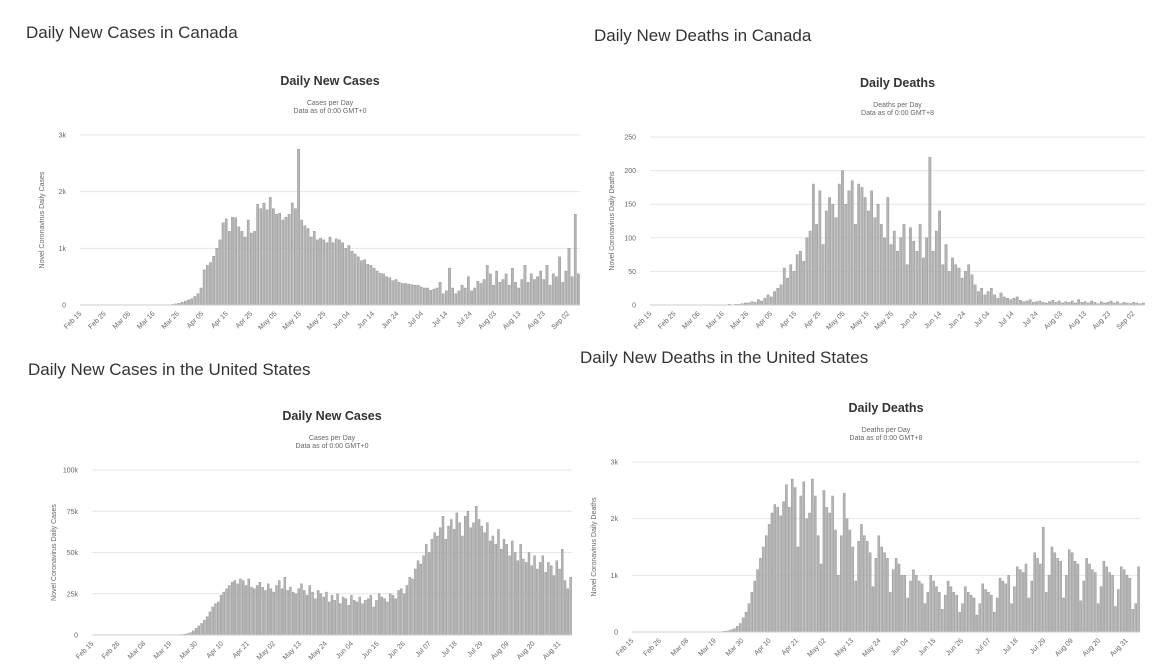  What do you see at coordinates (132, 32) in the screenshot?
I see `heading-ca-cases: Daily New Cases in Canada` at bounding box center [132, 32].